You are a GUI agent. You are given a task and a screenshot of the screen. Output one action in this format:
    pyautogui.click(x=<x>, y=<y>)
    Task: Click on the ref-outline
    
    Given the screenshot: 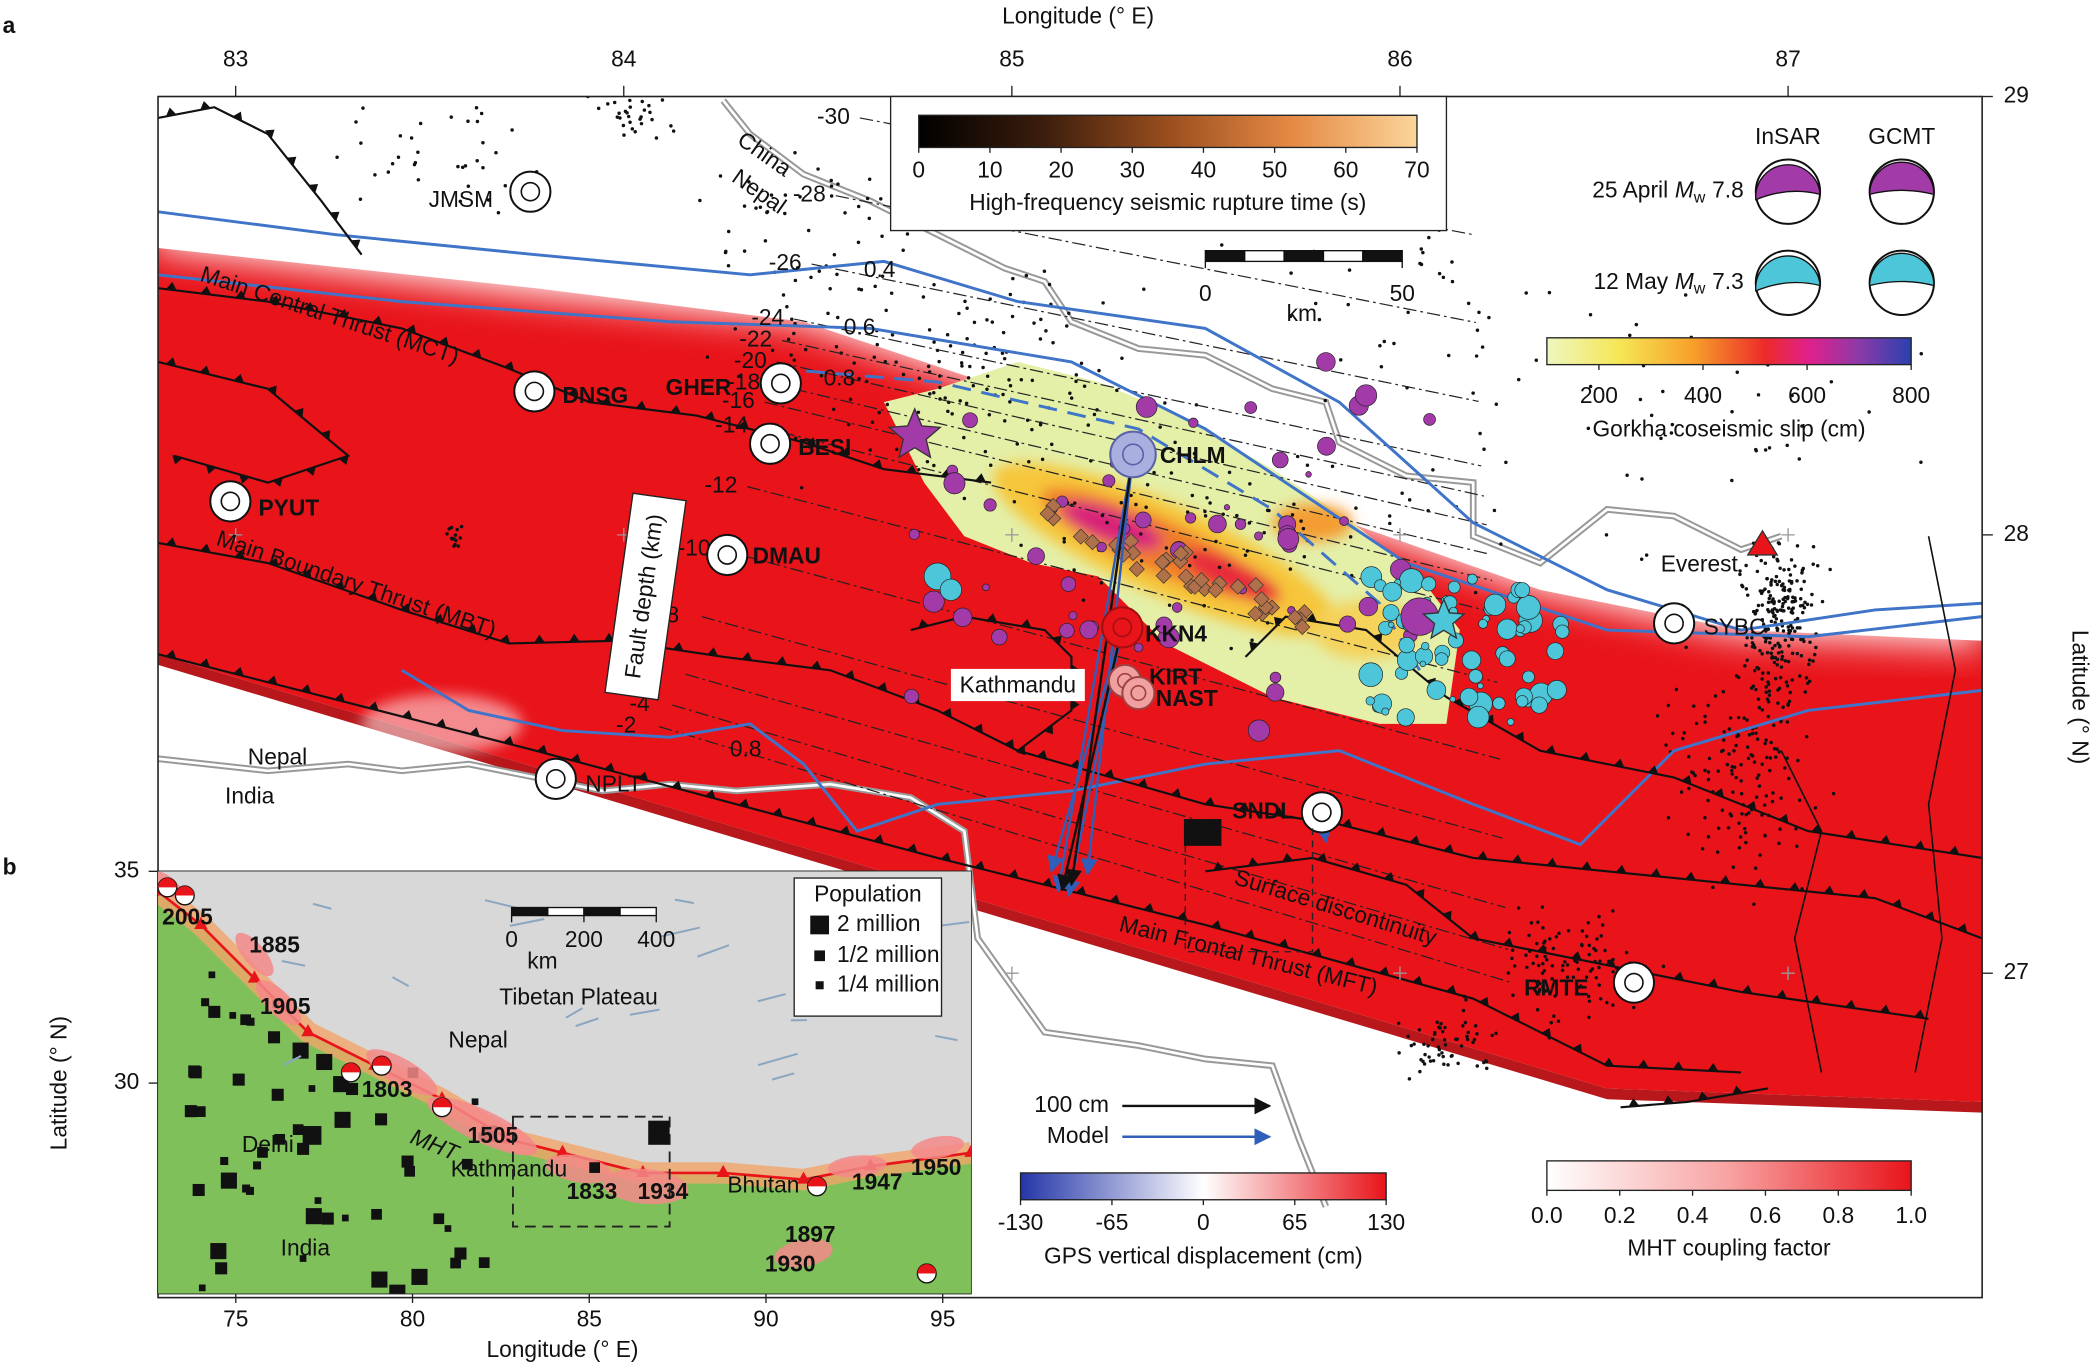 What is the action you would take?
    pyautogui.click(x=1249, y=890)
    